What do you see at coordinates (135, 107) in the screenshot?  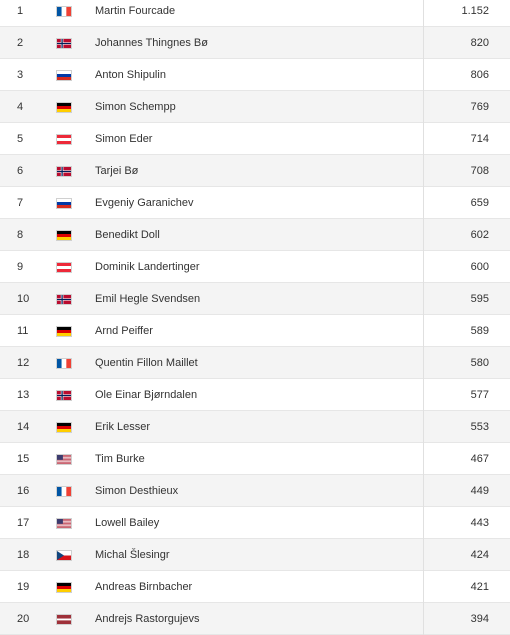 I see `athlete-name-link: Simon Schempp` at bounding box center [135, 107].